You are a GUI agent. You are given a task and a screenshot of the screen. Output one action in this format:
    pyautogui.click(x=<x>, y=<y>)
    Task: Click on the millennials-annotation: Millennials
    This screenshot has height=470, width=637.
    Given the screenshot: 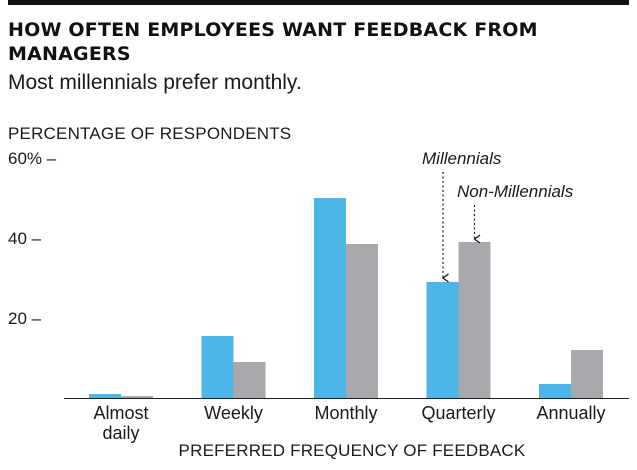 What is the action you would take?
    pyautogui.click(x=462, y=158)
    